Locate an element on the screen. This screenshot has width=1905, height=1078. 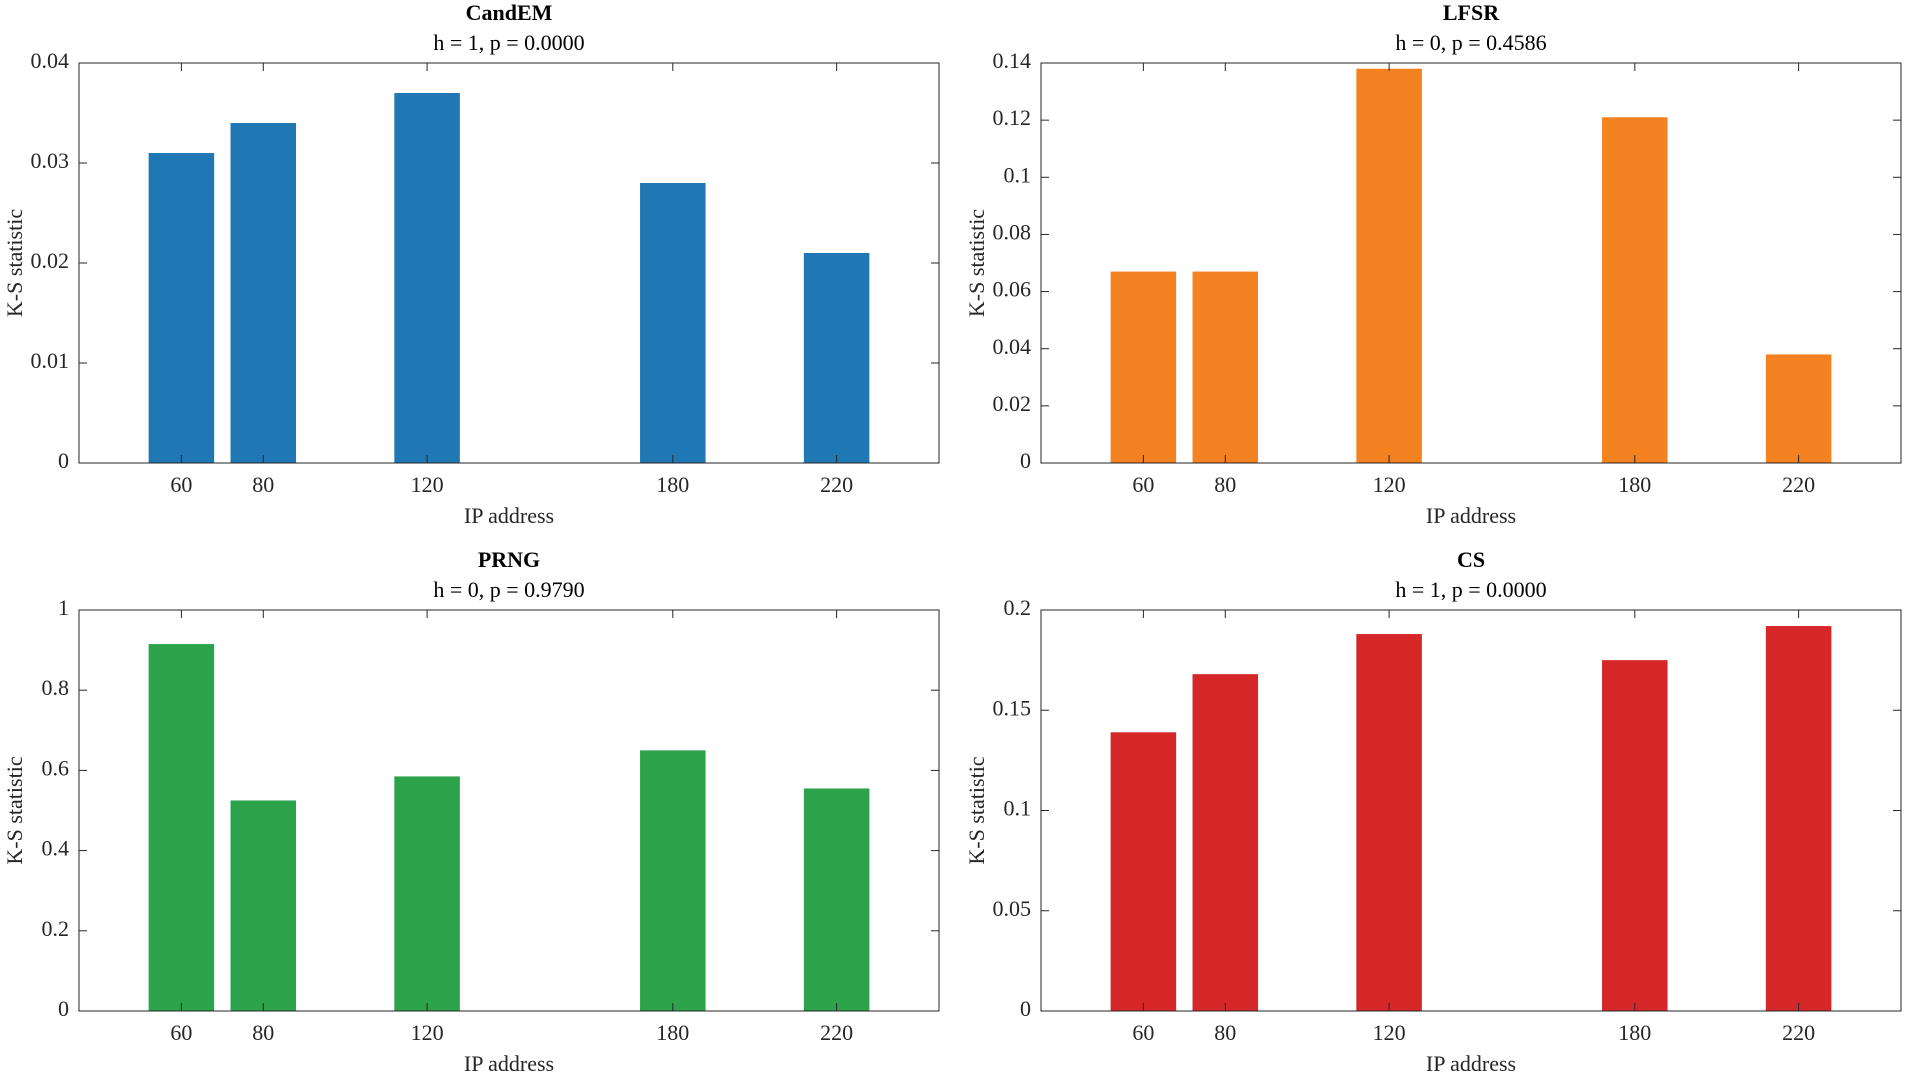
chart-title: LFSR is located at coordinates (1471, 12).